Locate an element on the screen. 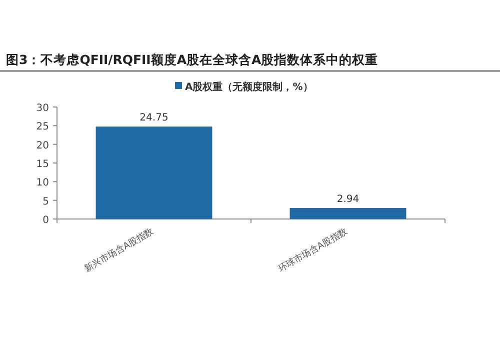 The height and width of the screenshot is (362, 500). y-tick-label: 5 is located at coordinates (45, 202).